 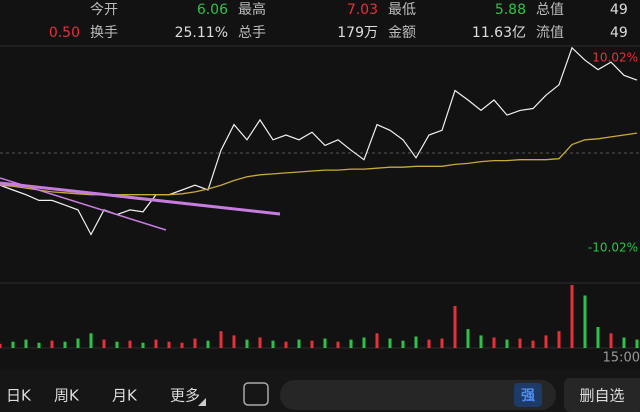 I want to click on stat-value: 6.06, so click(x=212, y=10).